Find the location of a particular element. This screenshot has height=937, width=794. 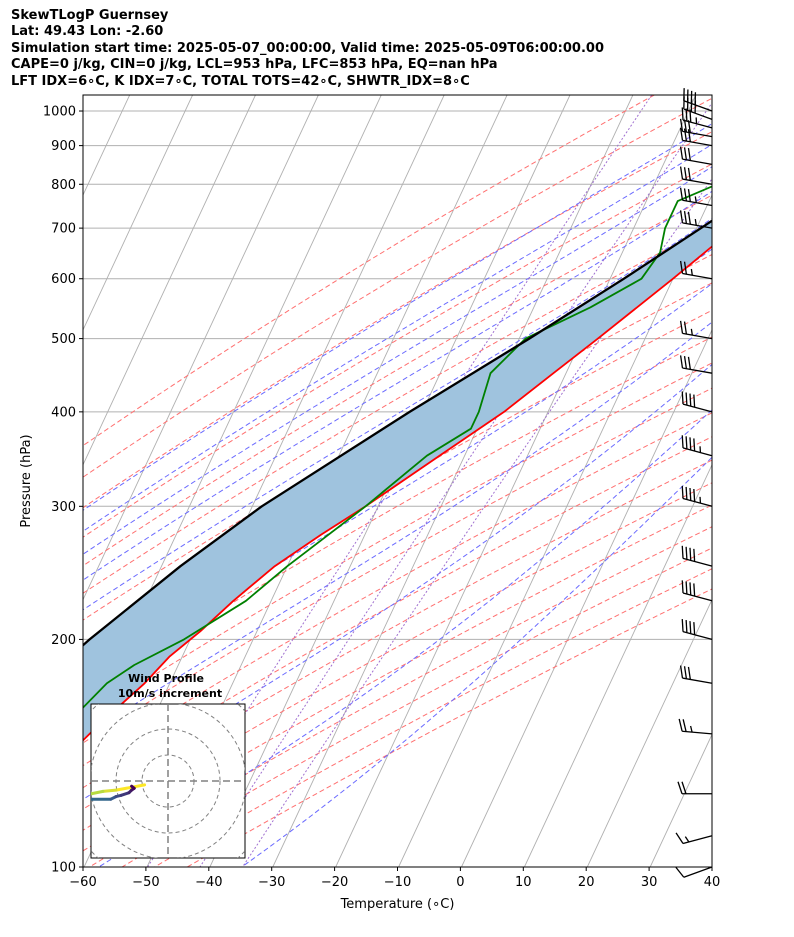

x-tick-label: −10 is located at coordinates (397, 882).